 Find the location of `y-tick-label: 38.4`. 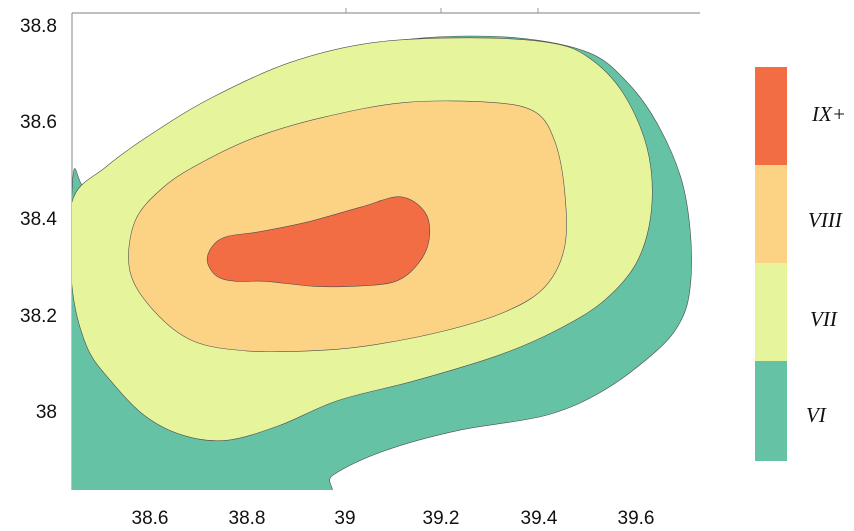

y-tick-label: 38.4 is located at coordinates (38, 219).